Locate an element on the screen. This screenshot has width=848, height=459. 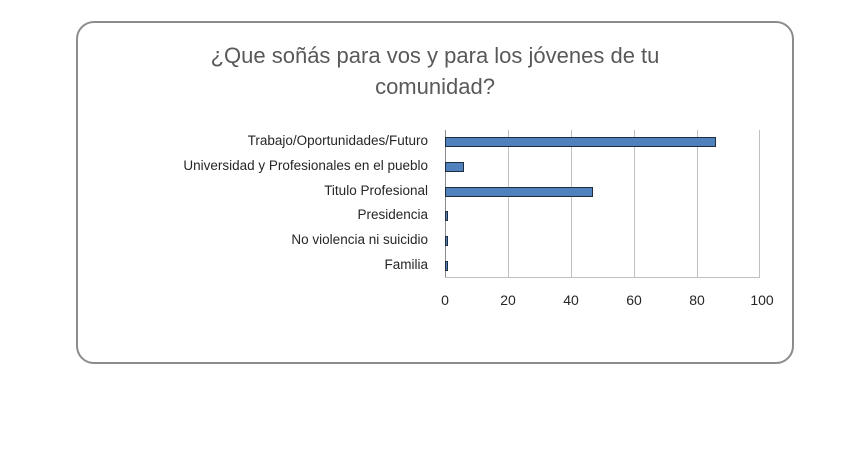
category-label: Familia is located at coordinates (406, 264).